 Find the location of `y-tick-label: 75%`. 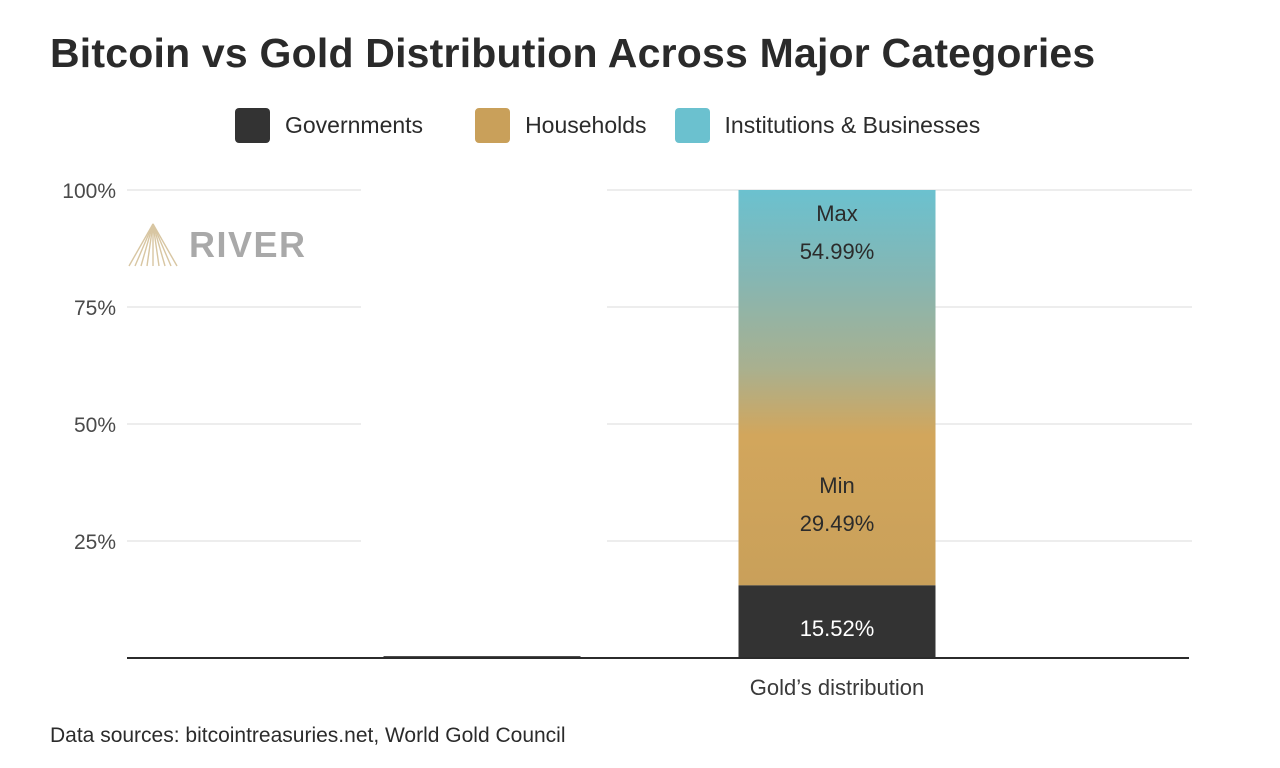

y-tick-label: 75% is located at coordinates (95, 308).